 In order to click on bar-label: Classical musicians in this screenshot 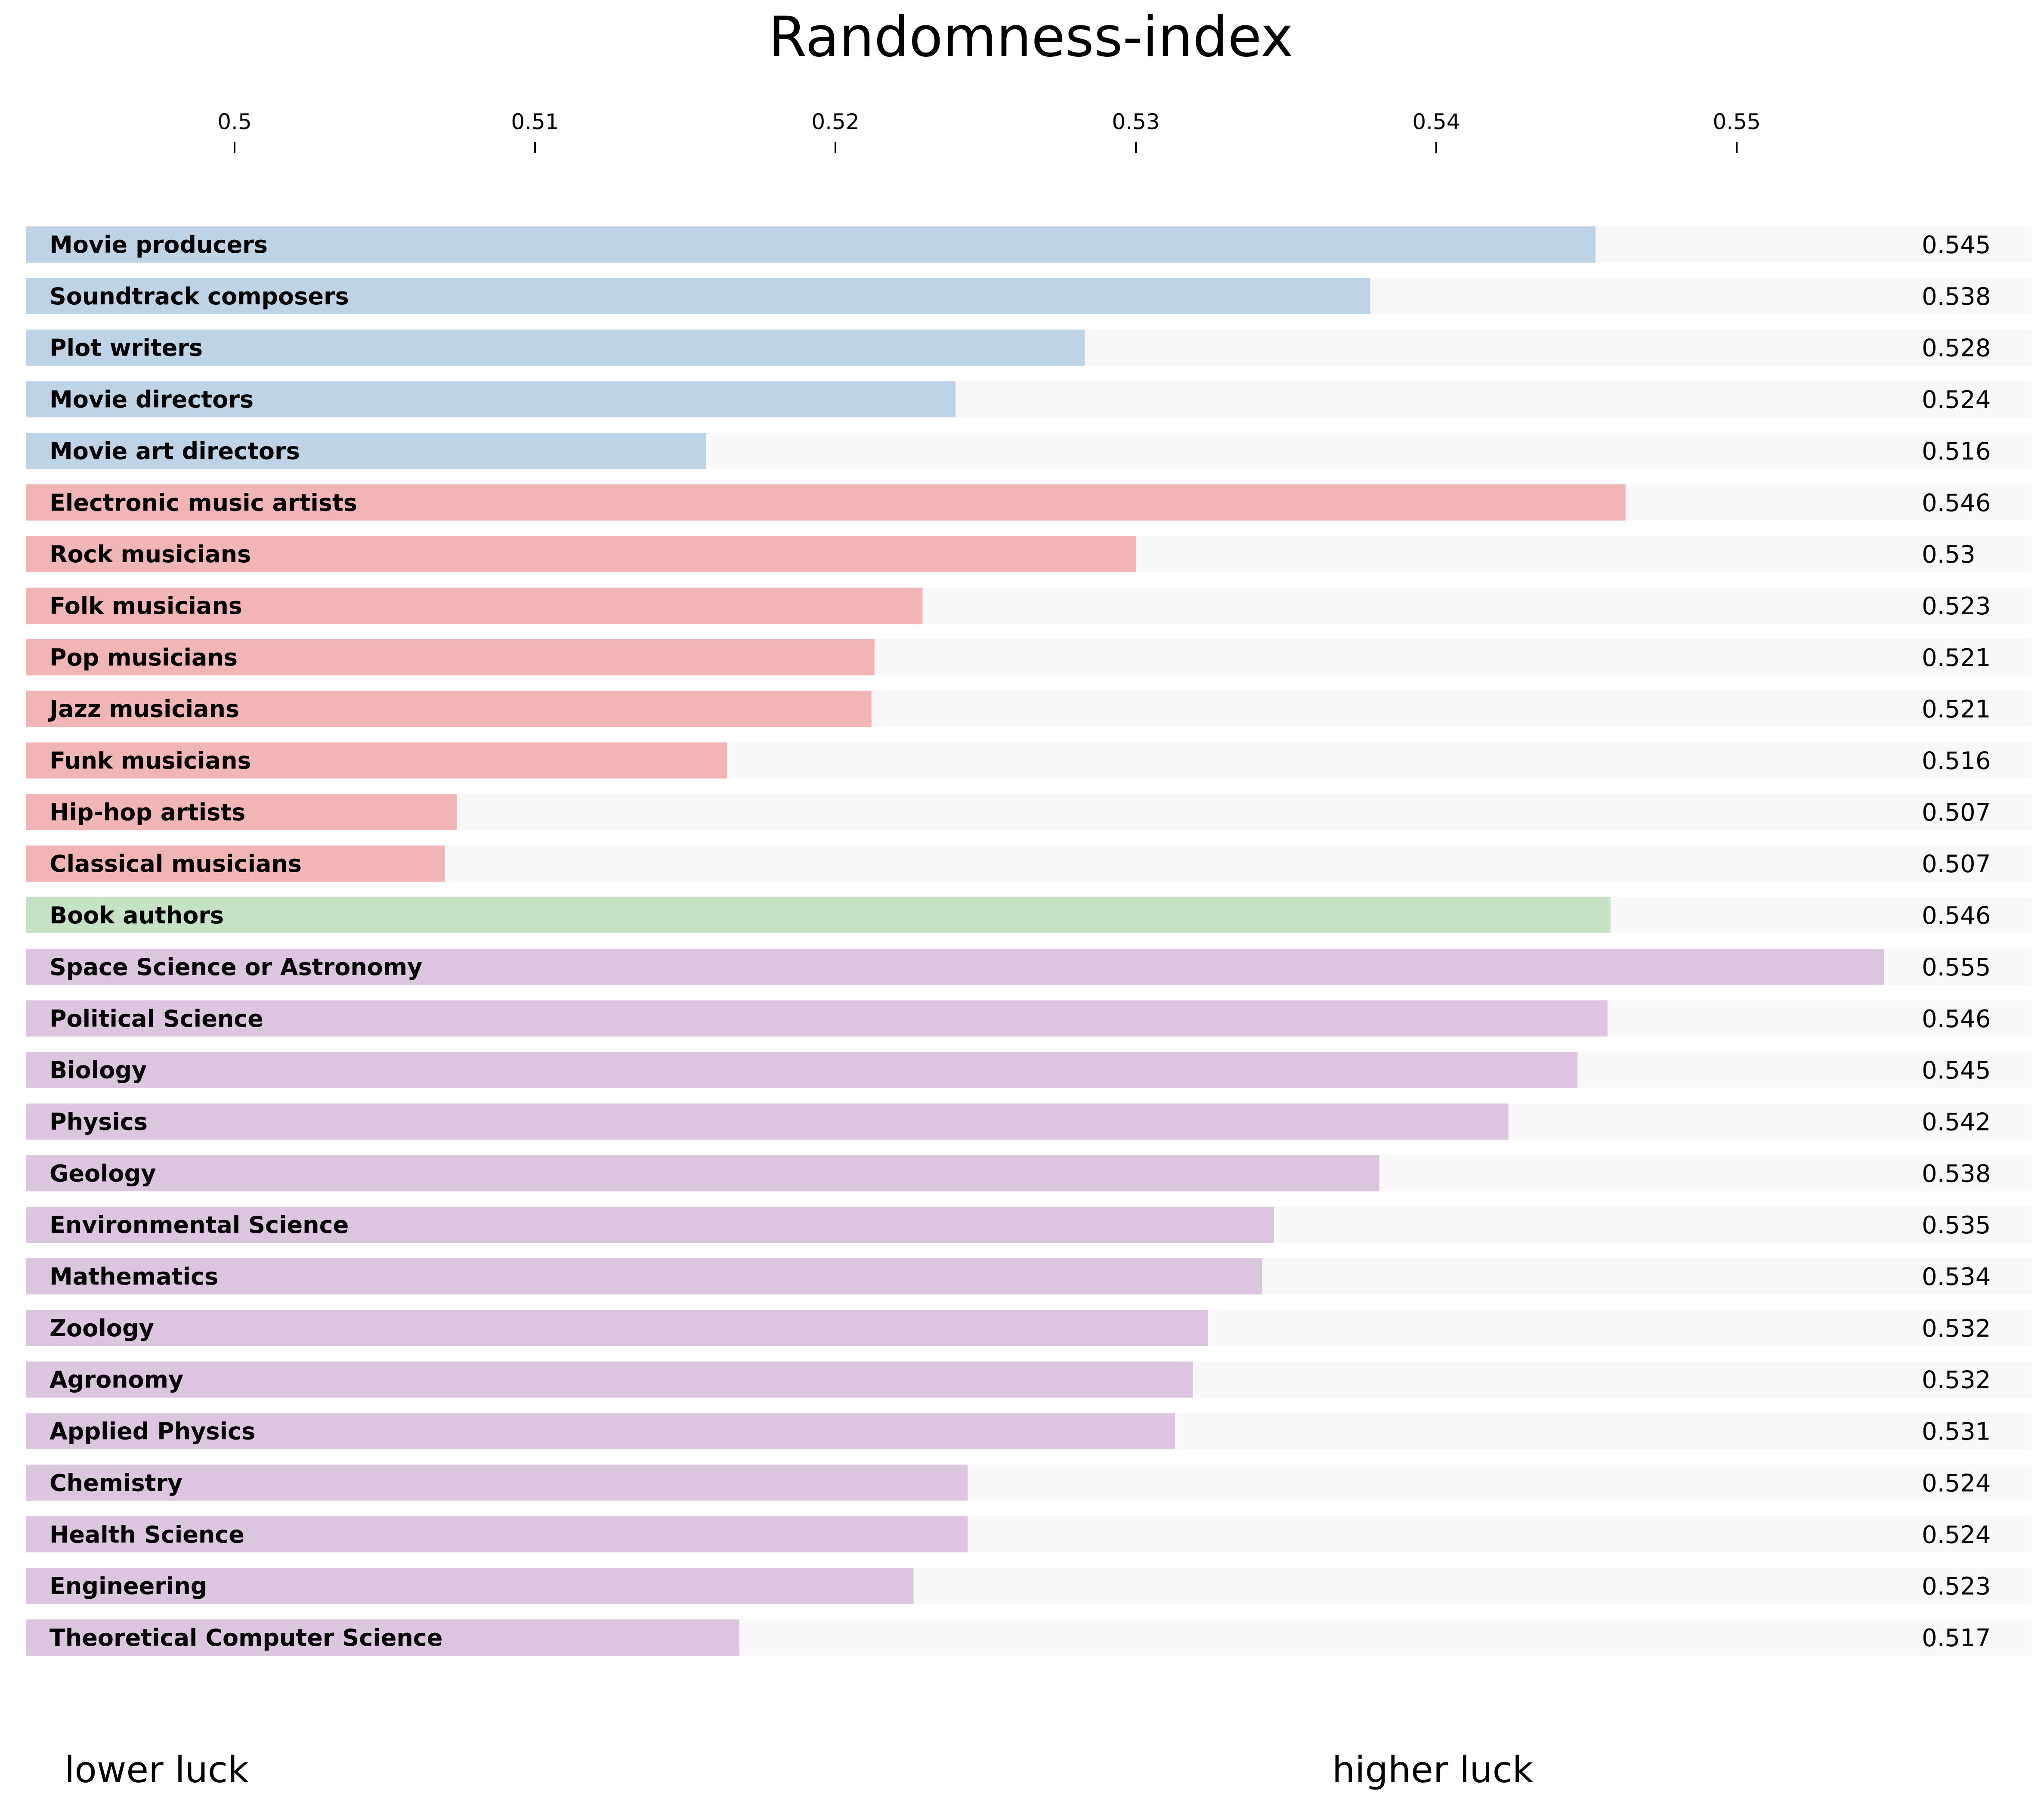, I will do `click(175, 864)`.